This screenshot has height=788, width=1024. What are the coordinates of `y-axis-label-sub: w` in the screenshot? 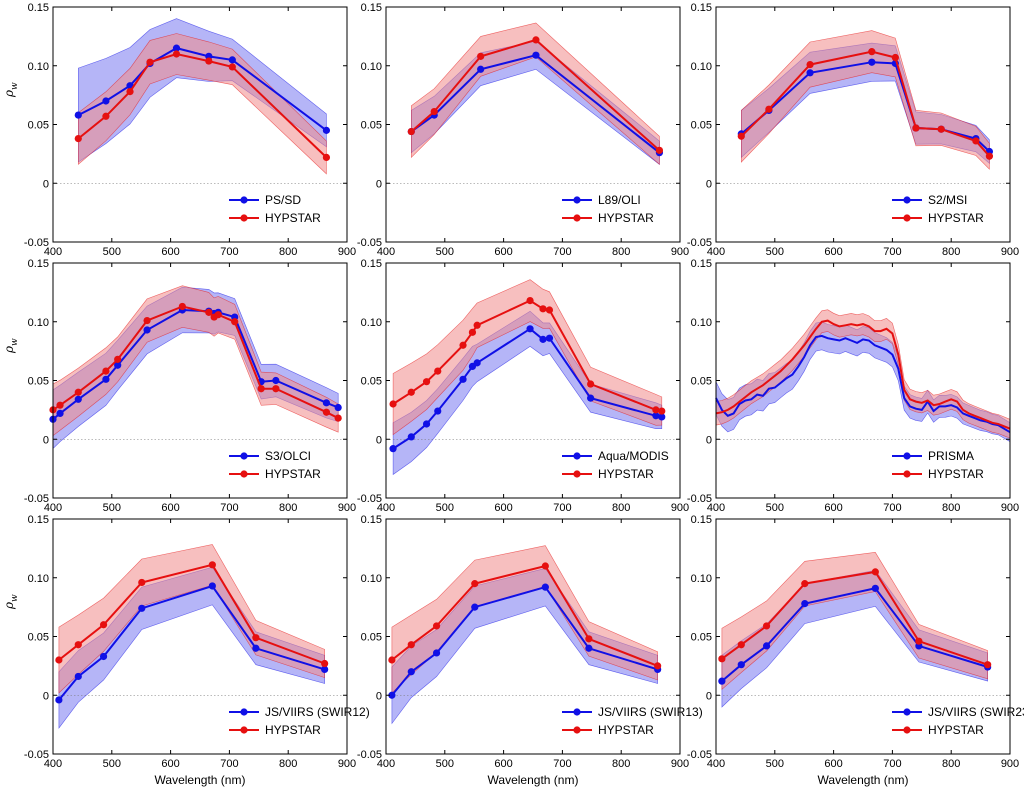 It's located at (15, 86).